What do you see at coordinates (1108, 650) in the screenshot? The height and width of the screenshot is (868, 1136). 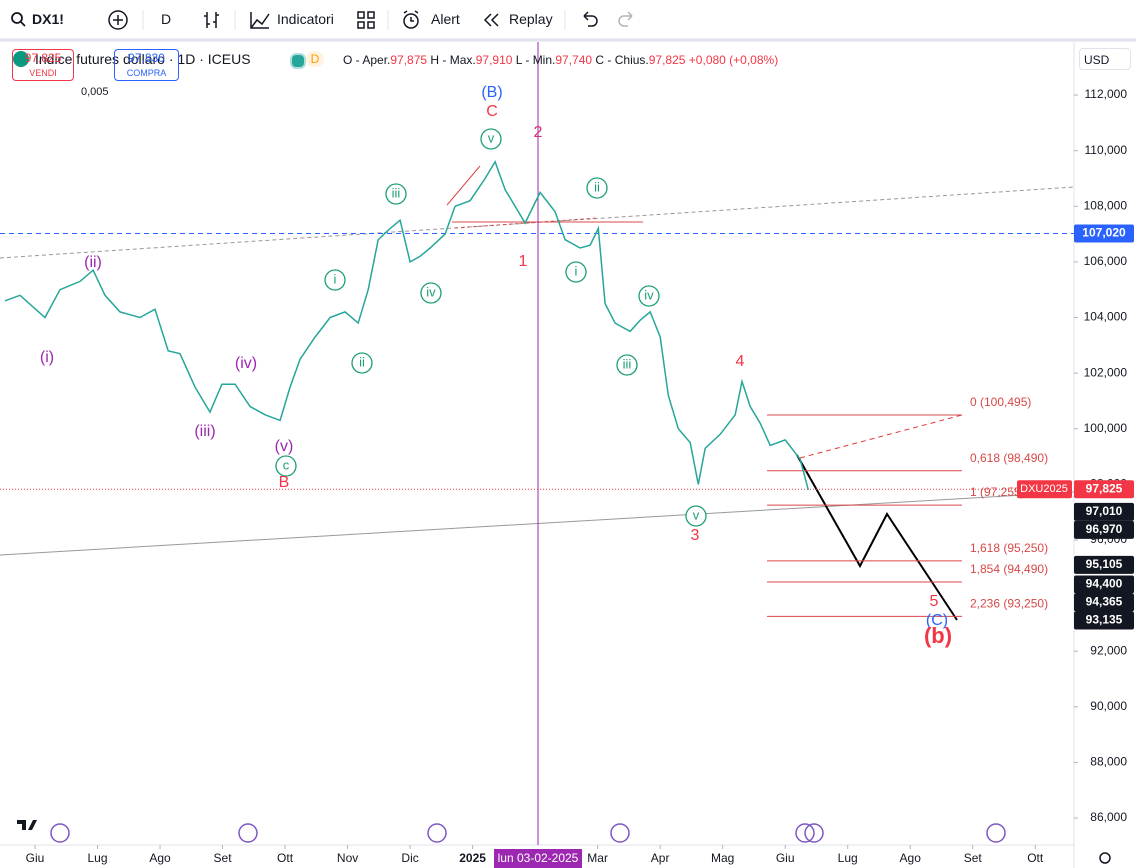 I see `y-tick-label: 92,000` at bounding box center [1108, 650].